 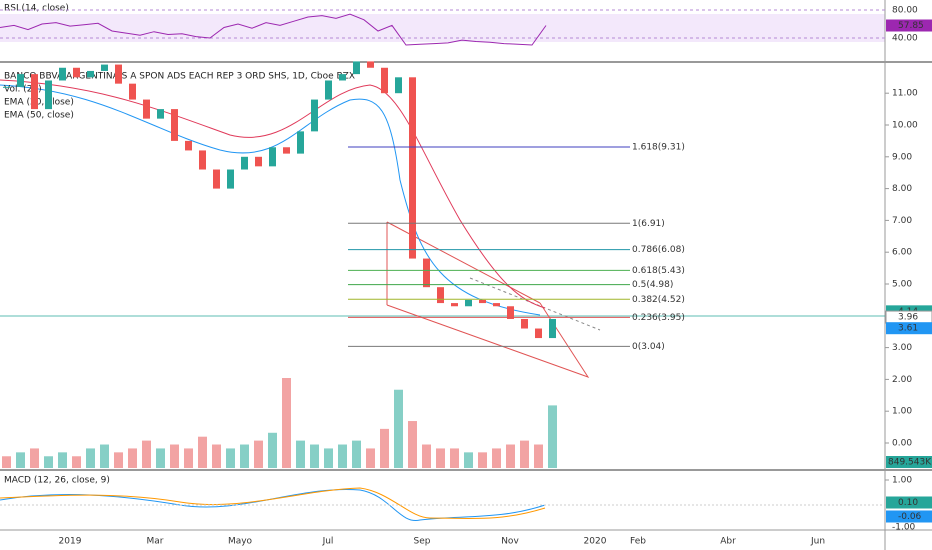 I want to click on time-label: 2019, so click(x=70, y=542).